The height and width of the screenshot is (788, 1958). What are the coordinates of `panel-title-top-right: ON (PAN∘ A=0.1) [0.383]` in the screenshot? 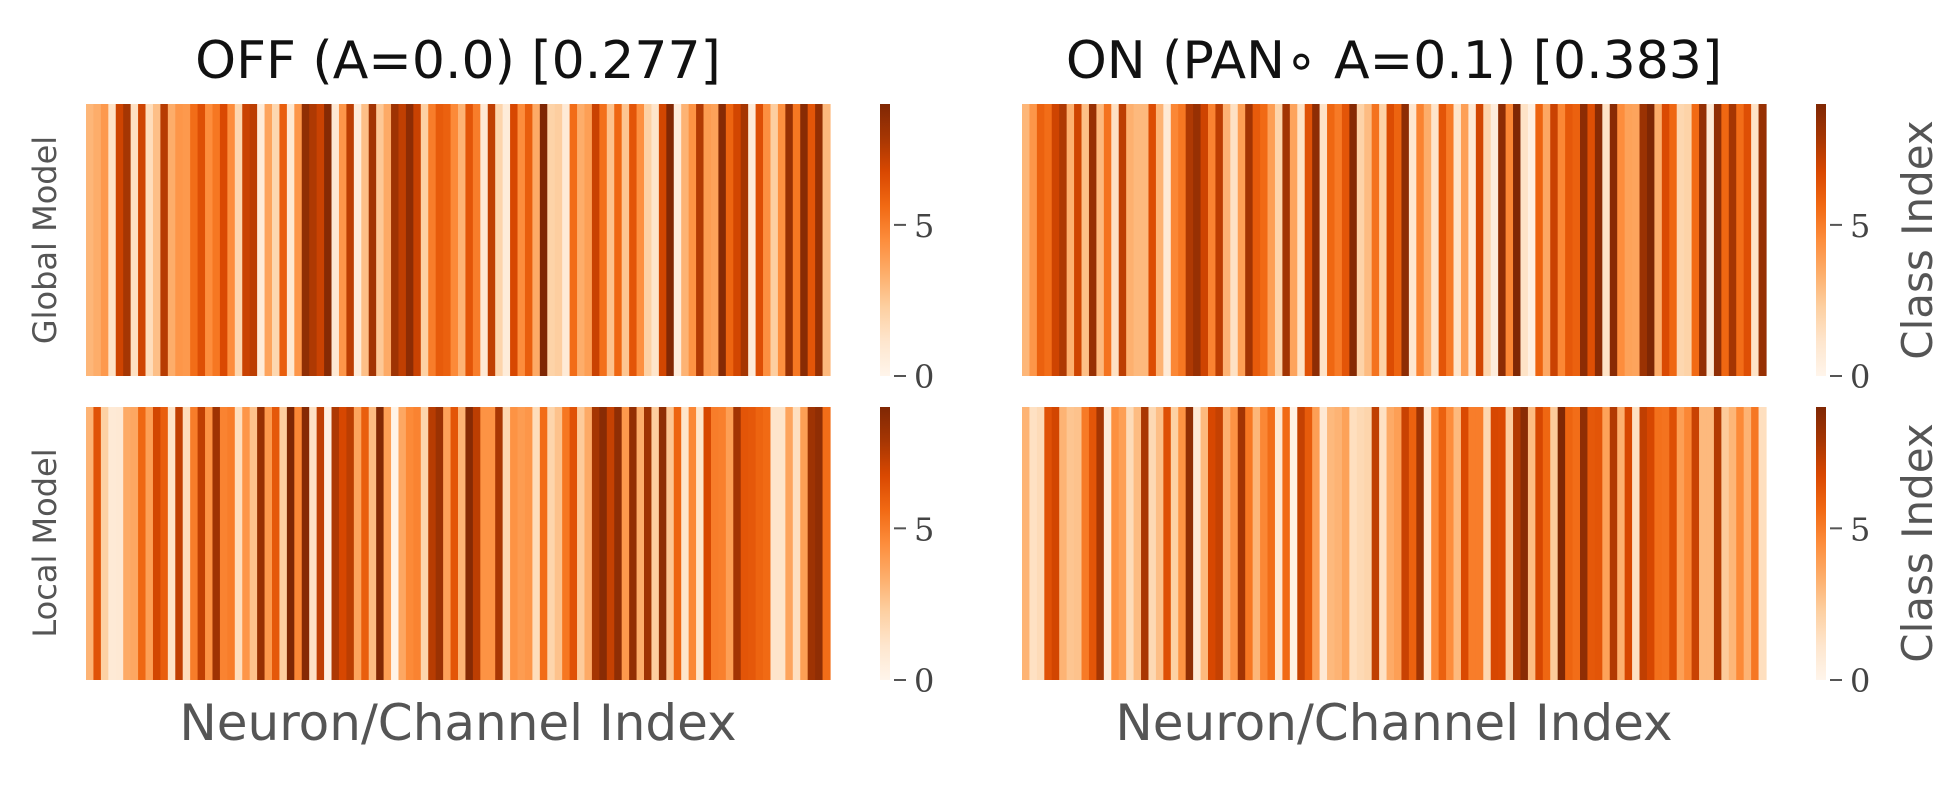 It's located at (1394, 61).